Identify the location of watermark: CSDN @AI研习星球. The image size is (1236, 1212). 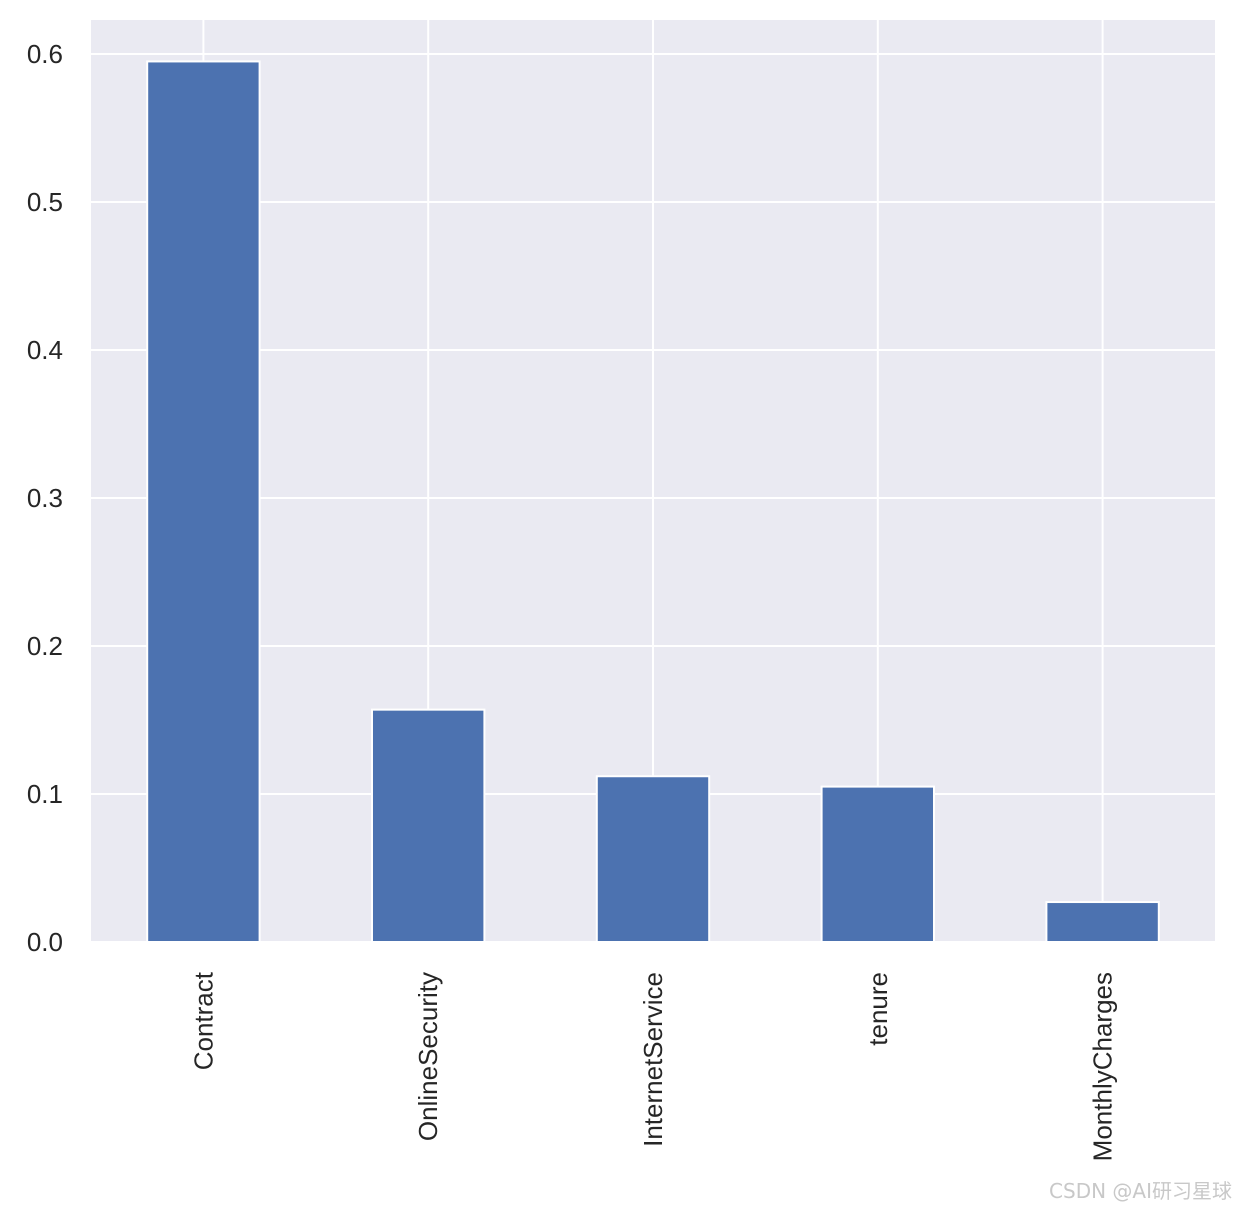
(1140, 1191).